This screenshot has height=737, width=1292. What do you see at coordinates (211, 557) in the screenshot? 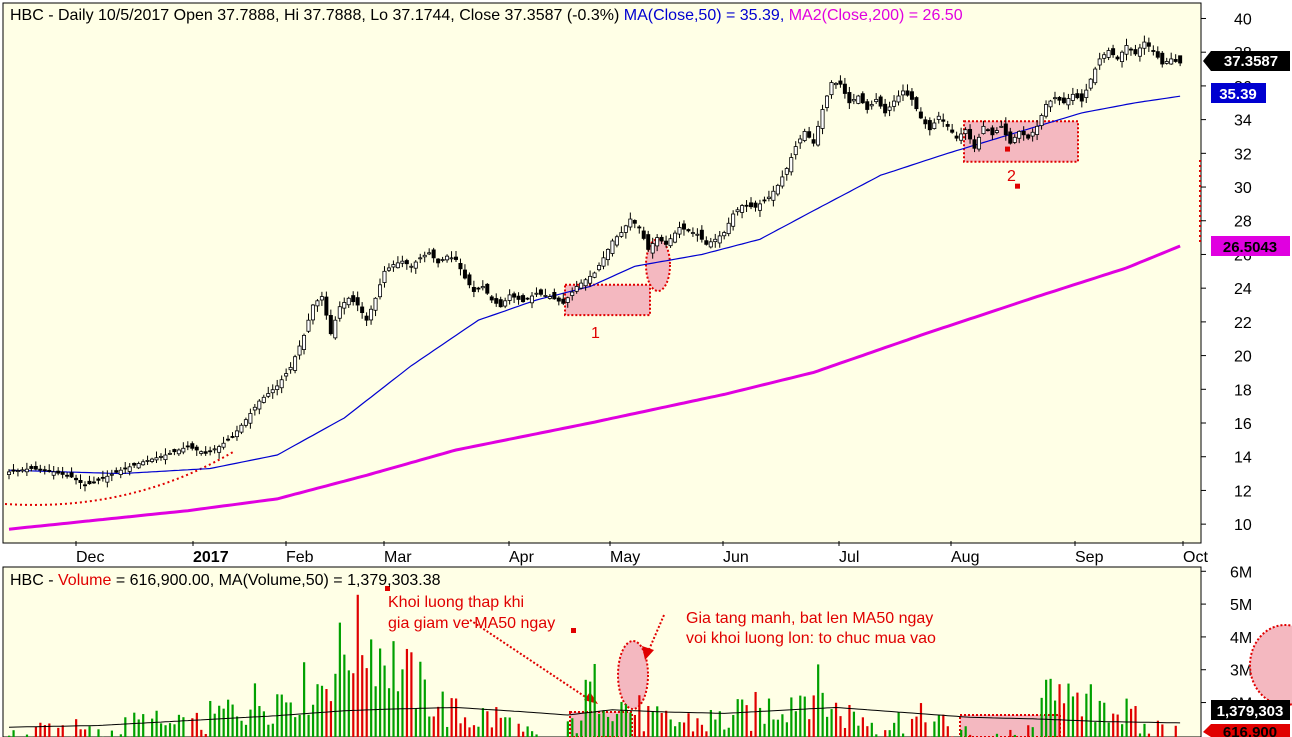
I see `x-tick-label: 2017` at bounding box center [211, 557].